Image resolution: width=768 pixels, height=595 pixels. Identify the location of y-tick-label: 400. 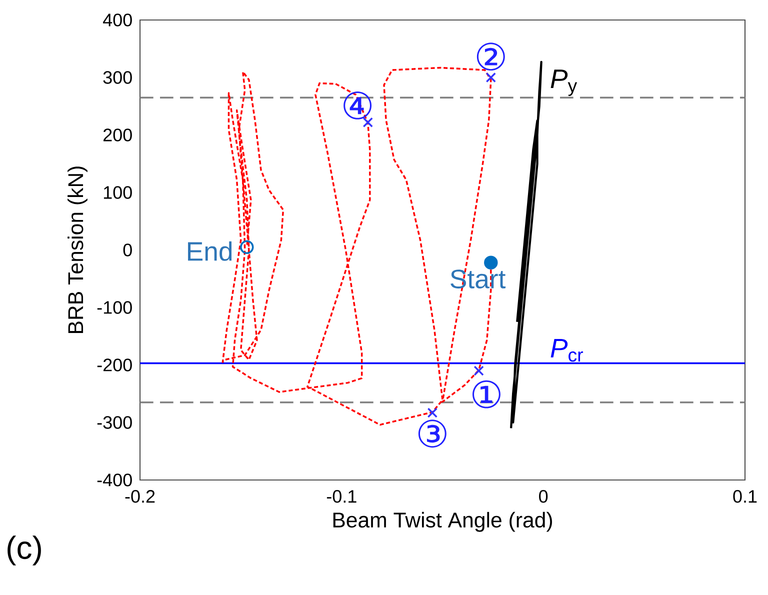
(117, 20).